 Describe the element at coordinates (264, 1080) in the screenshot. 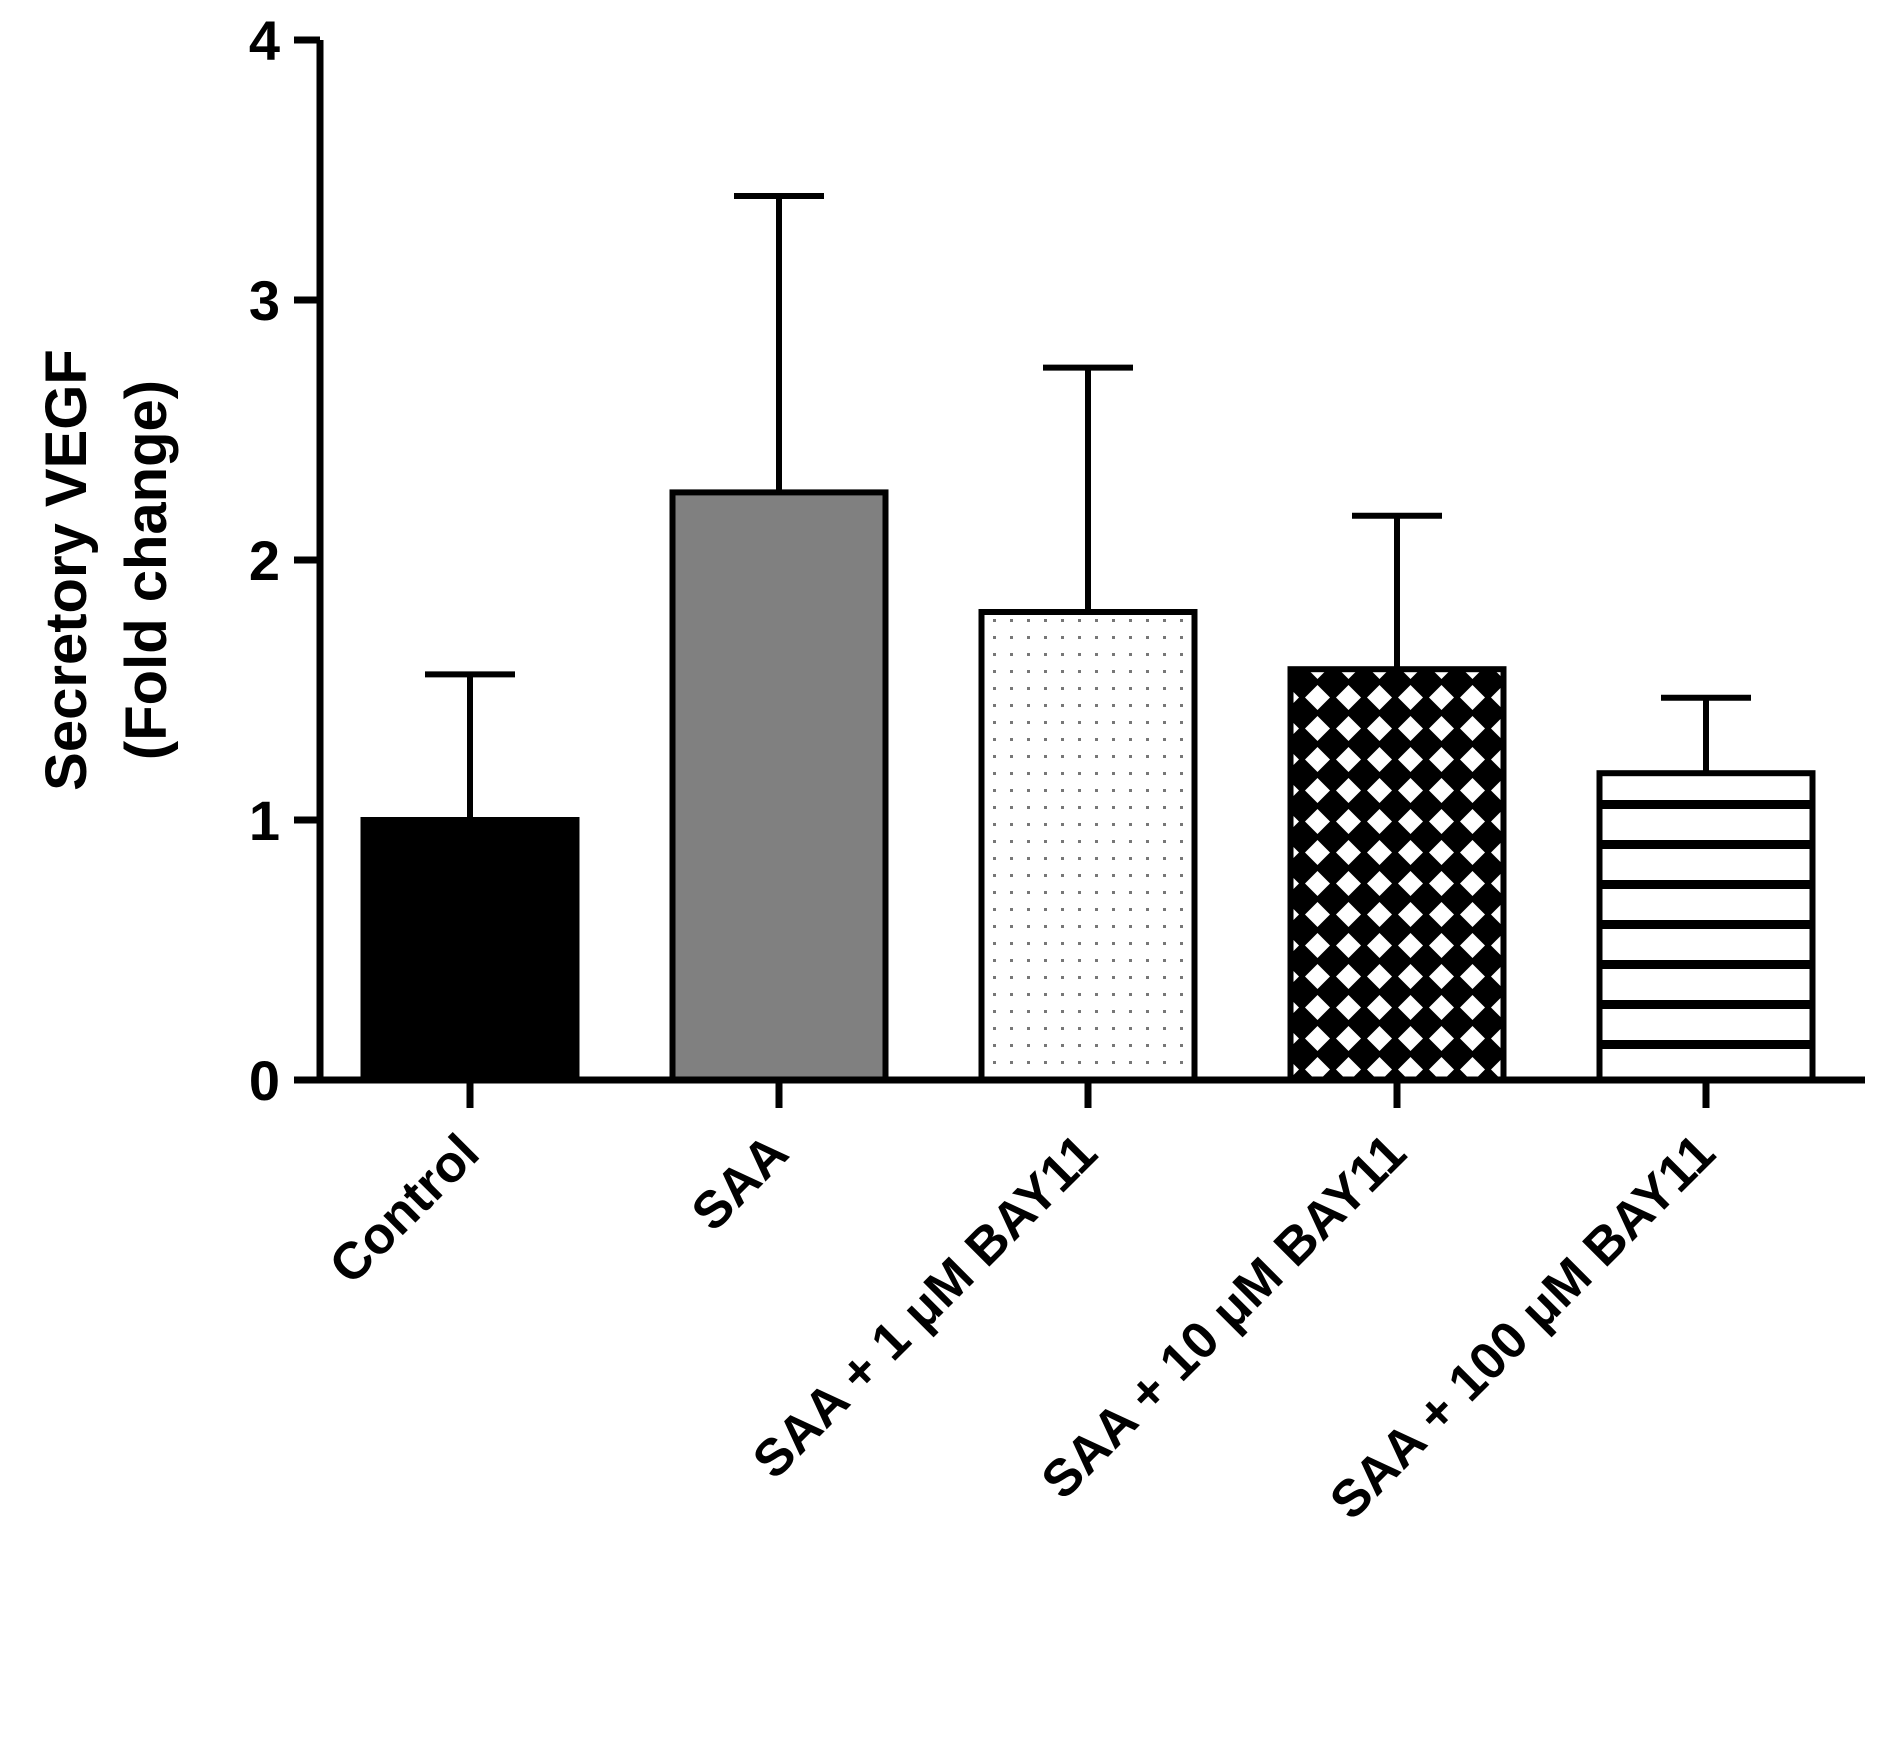

I see `y-tick-label: 0` at that location.